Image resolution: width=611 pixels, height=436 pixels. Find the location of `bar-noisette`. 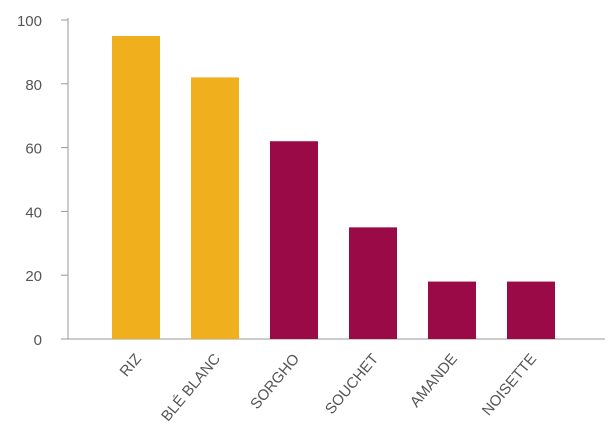

bar-noisette is located at coordinates (531, 310).